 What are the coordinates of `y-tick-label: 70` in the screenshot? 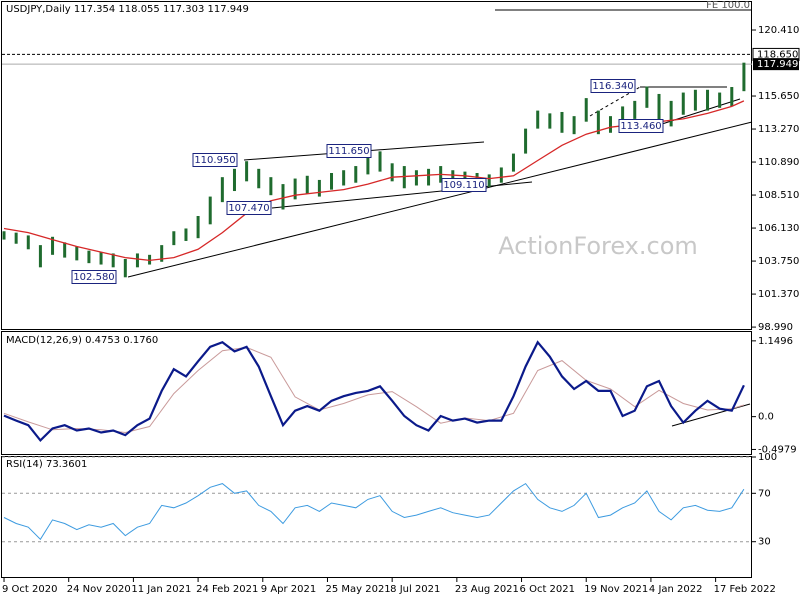 It's located at (764, 493).